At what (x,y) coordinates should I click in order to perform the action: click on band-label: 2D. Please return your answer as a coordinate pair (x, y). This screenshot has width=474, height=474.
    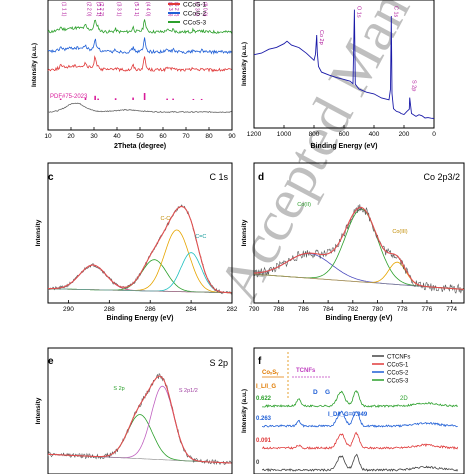
    Looking at the image, I should click on (404, 399).